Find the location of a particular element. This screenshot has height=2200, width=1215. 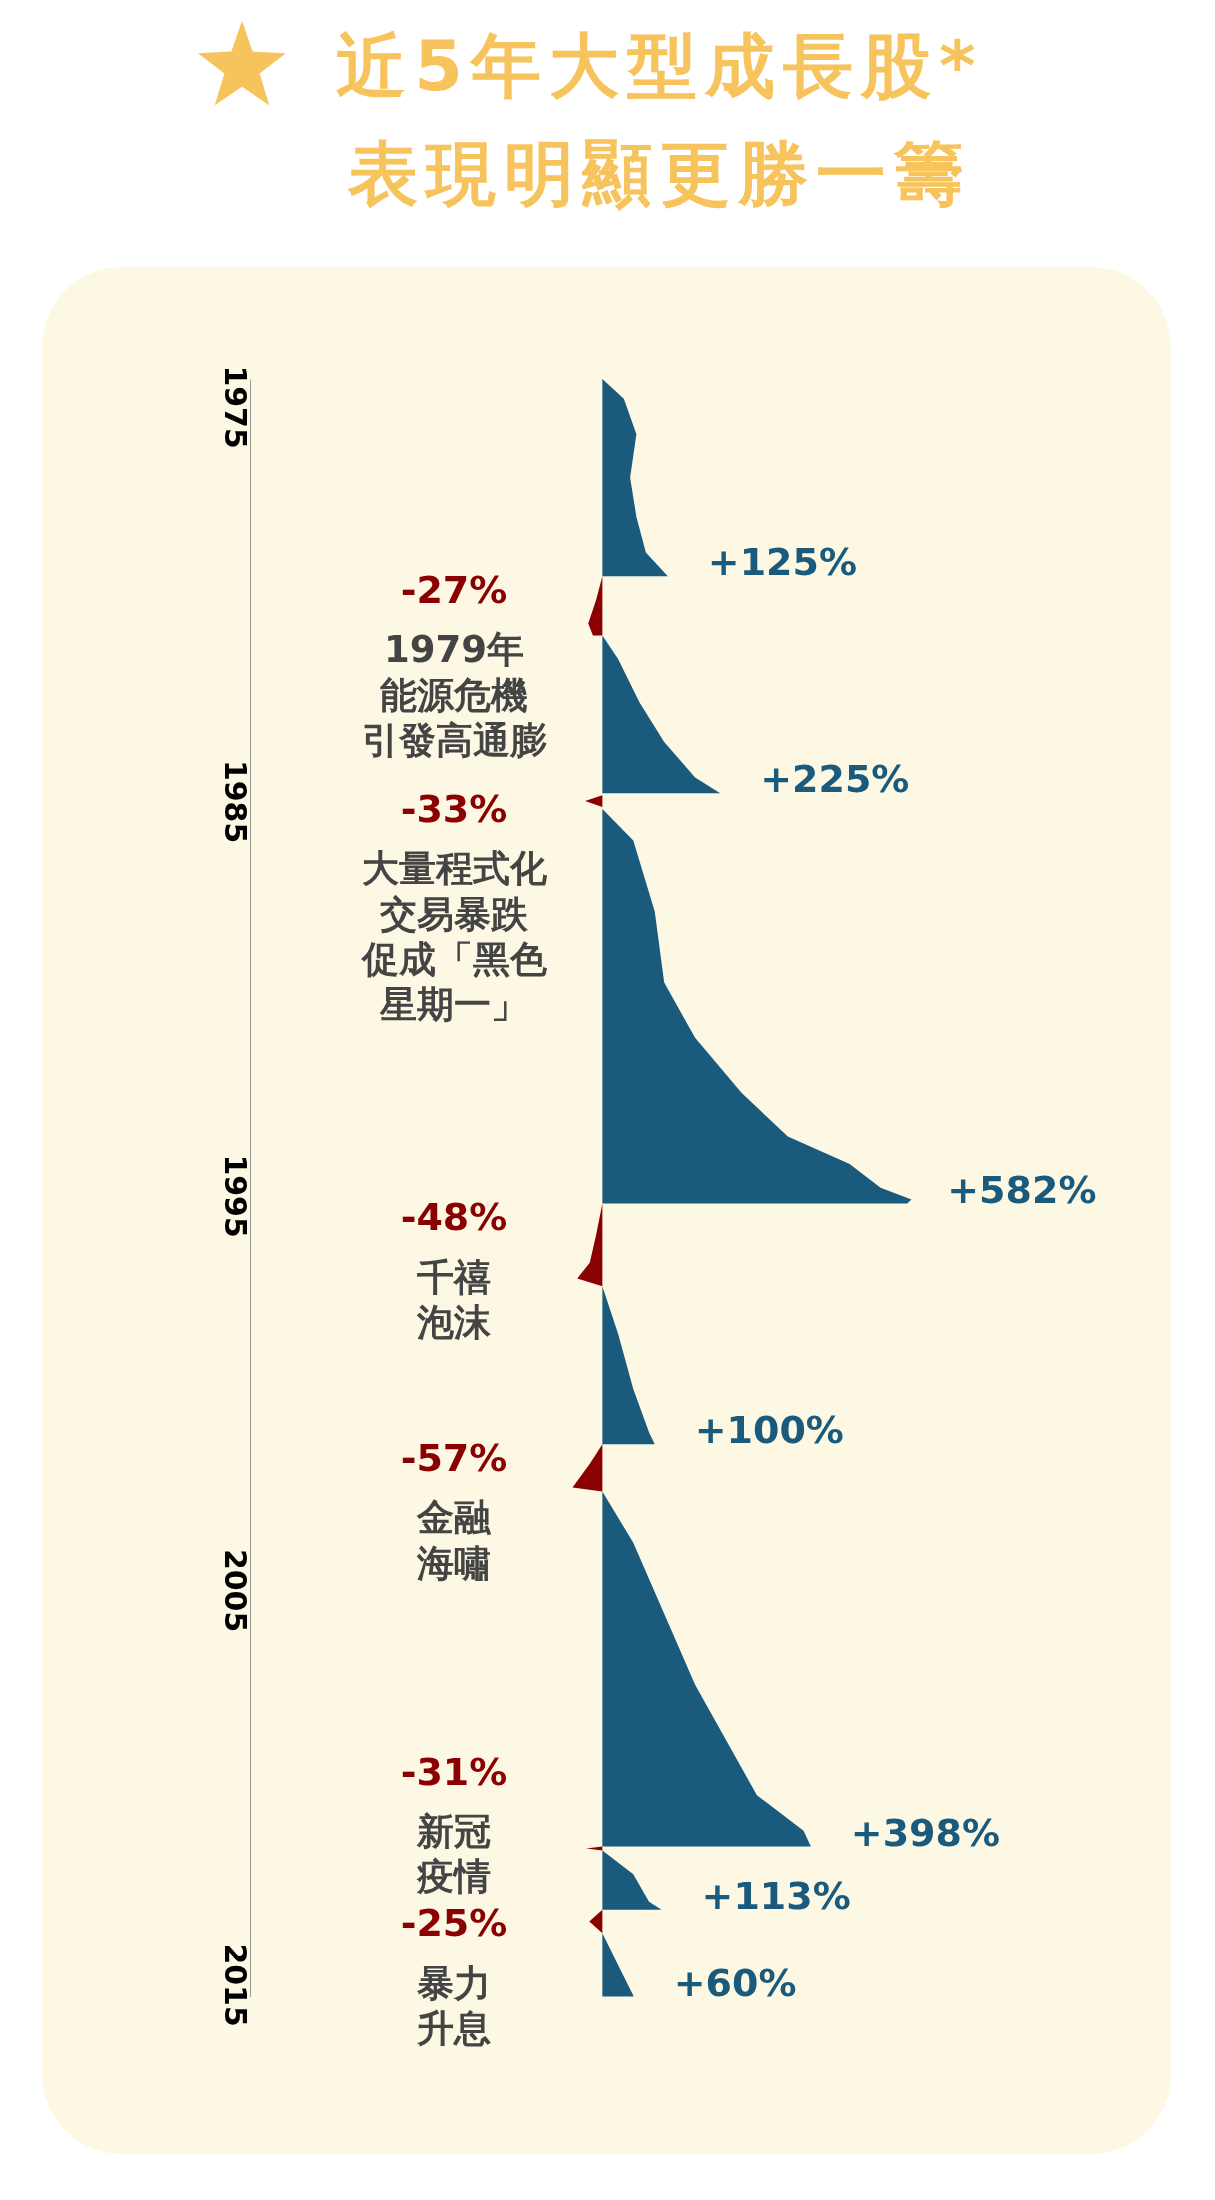

data-label: -57% is located at coordinates (454, 1457).